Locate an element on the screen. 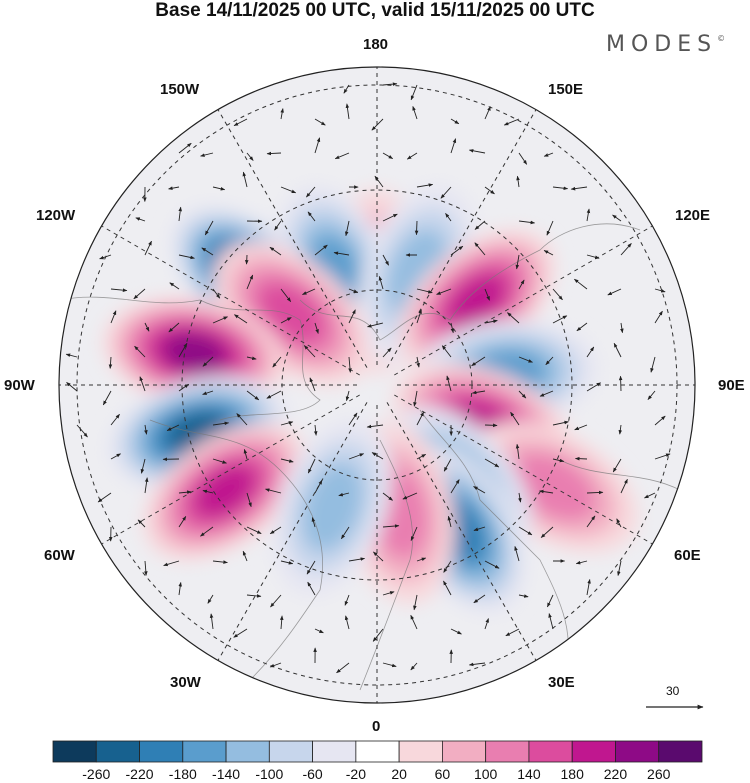  lon-label-30w: 30W is located at coordinates (185, 682).